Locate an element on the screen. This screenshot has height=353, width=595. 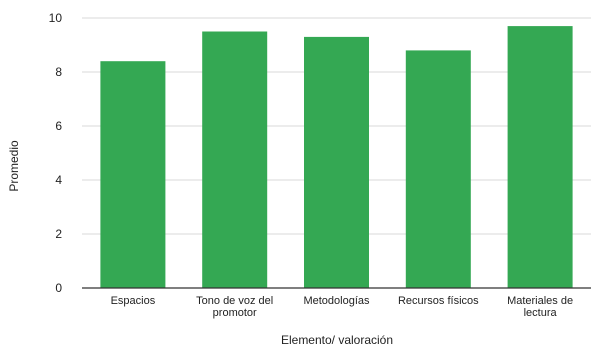
y-tick-label: 0 is located at coordinates (58, 288).